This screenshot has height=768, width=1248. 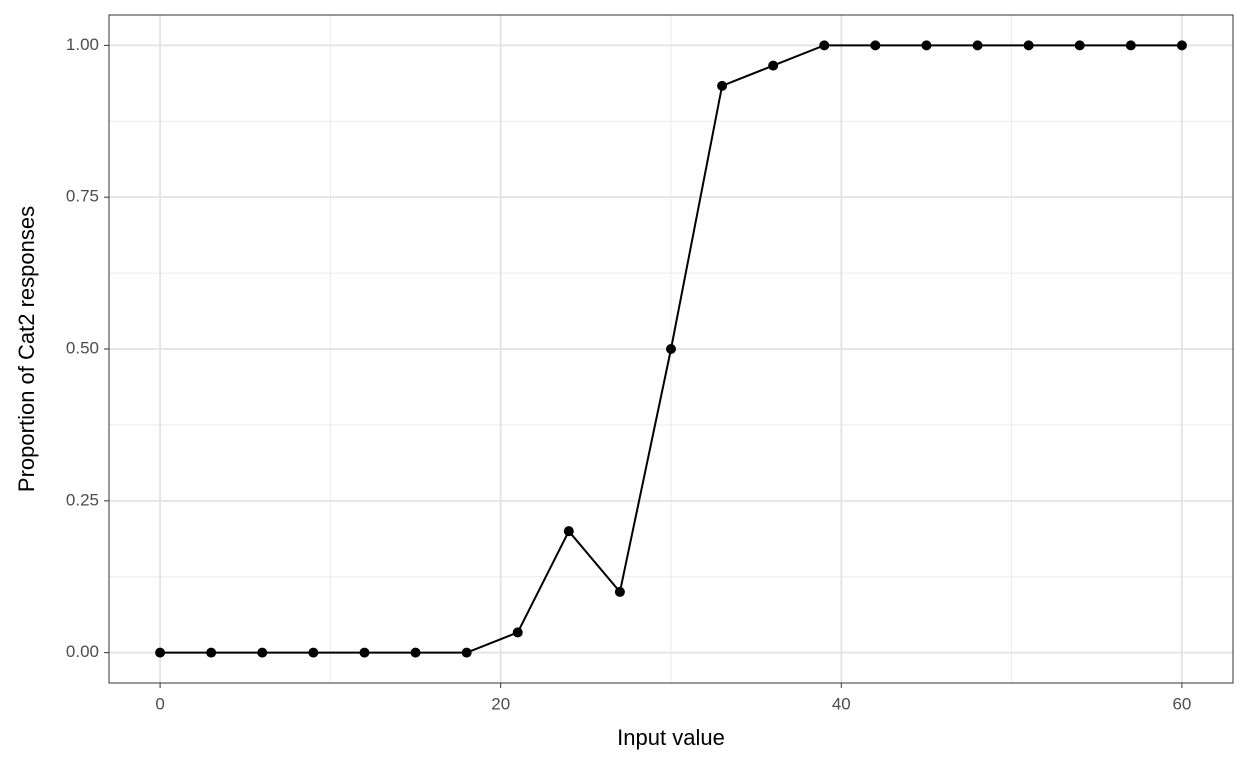 What do you see at coordinates (671, 737) in the screenshot?
I see `x-axis-title: Input value` at bounding box center [671, 737].